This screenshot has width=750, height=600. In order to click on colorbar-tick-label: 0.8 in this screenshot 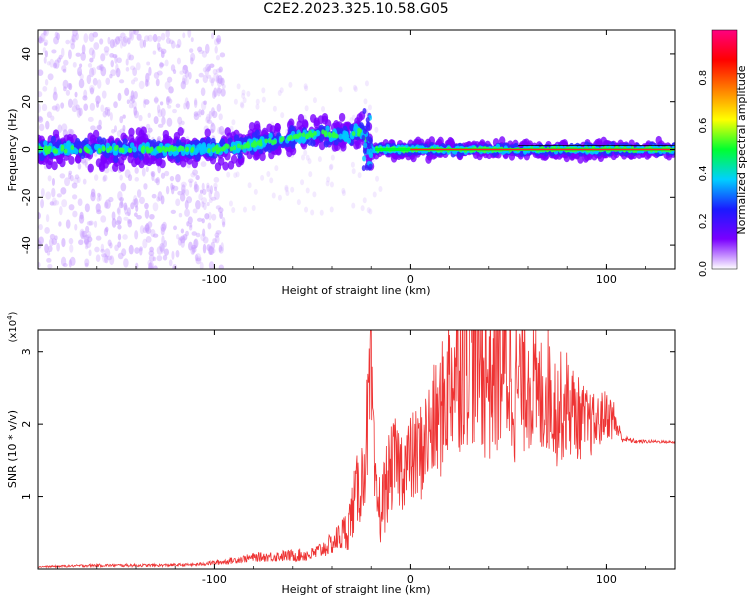, I will do `click(703, 78)`.